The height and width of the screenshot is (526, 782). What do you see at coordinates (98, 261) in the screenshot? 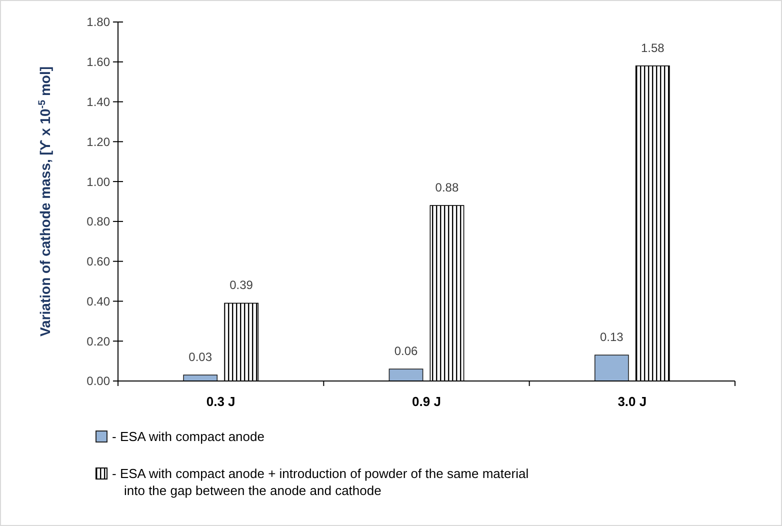
I see `y-tick-label: 0.60` at bounding box center [98, 261].